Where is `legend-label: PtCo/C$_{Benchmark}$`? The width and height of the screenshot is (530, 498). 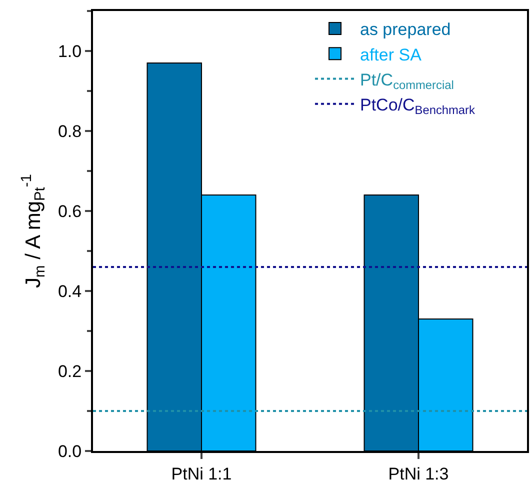
legend-label: PtCo/C$_{Benchmark}$ is located at coordinates (417, 106).